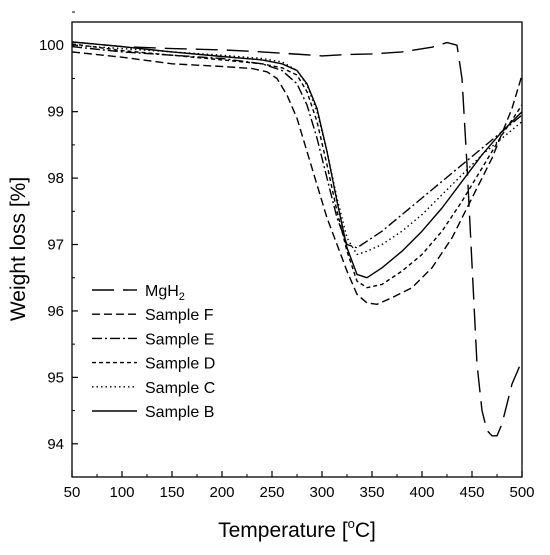 The image size is (550, 555). I want to click on y-tick-label: 99, so click(55, 112).